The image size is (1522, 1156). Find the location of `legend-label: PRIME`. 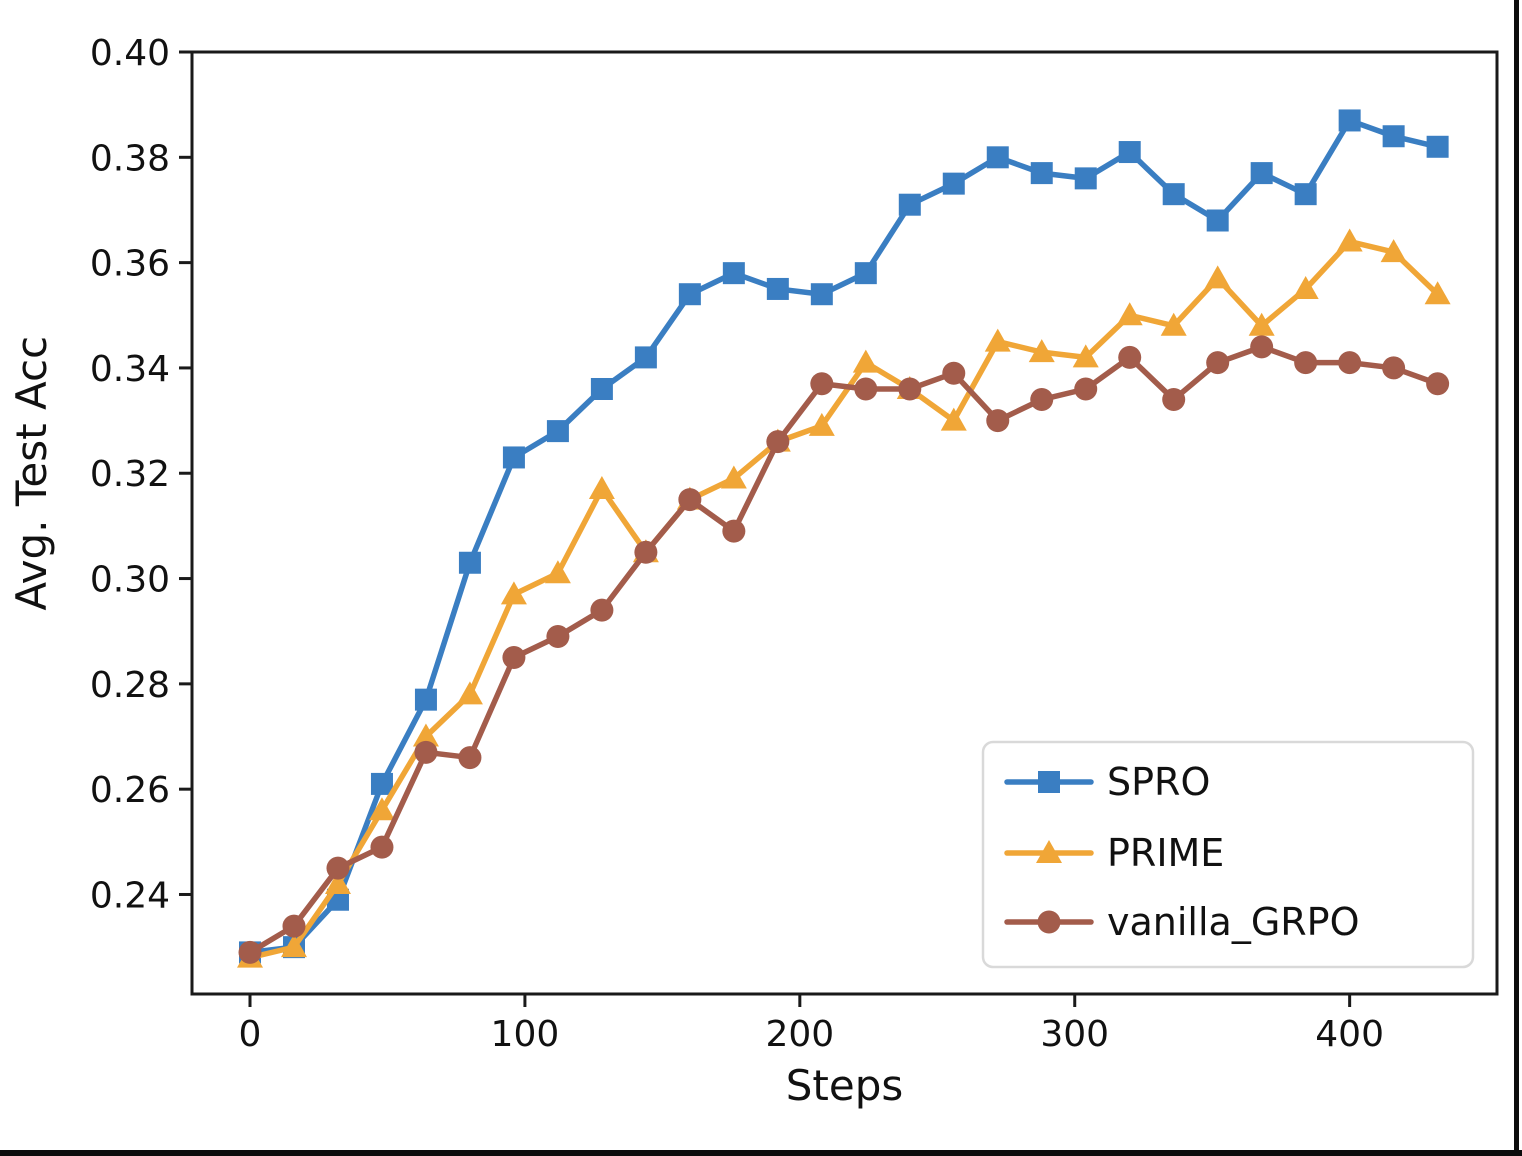

legend-label: PRIME is located at coordinates (1165, 853).